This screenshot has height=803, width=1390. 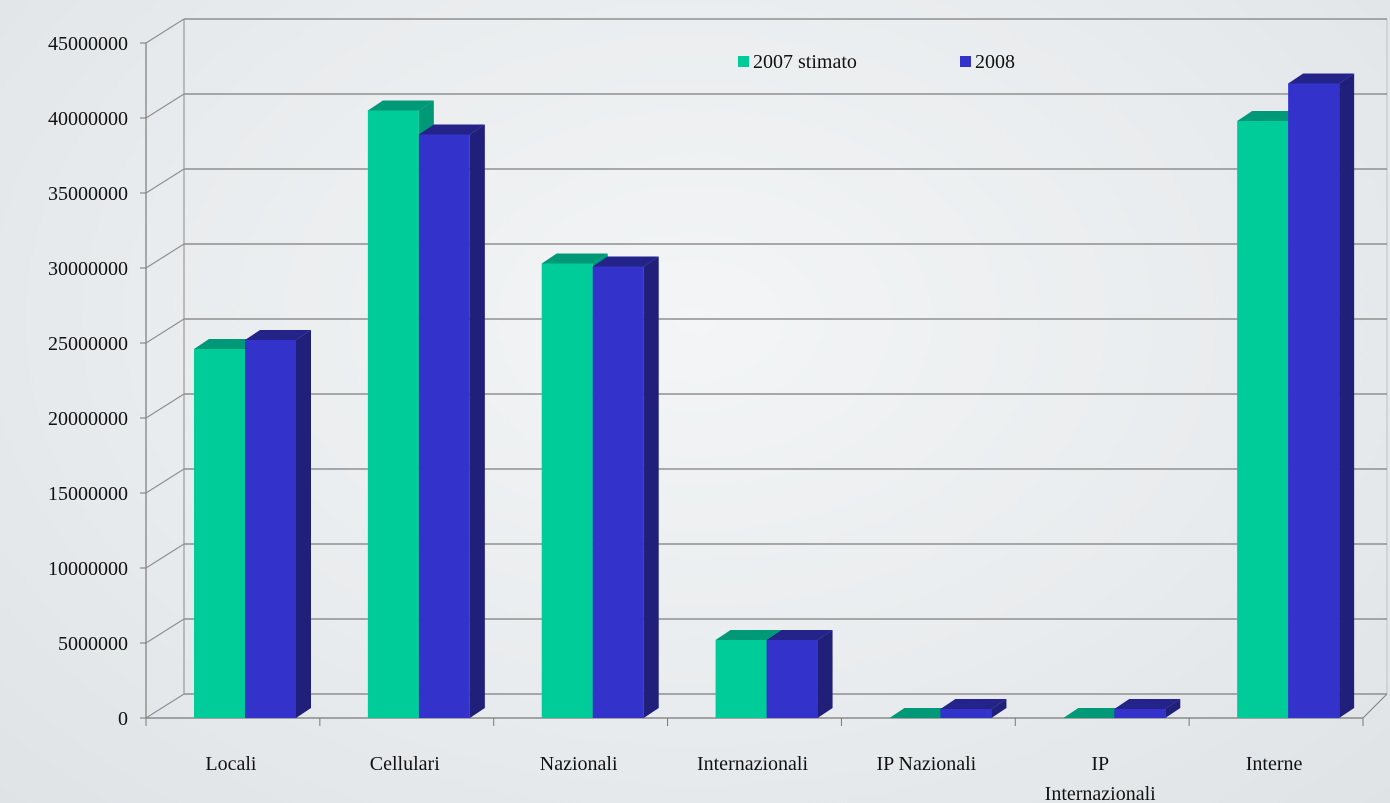 What do you see at coordinates (88, 119) in the screenshot?
I see `y-tick-label: 40000000` at bounding box center [88, 119].